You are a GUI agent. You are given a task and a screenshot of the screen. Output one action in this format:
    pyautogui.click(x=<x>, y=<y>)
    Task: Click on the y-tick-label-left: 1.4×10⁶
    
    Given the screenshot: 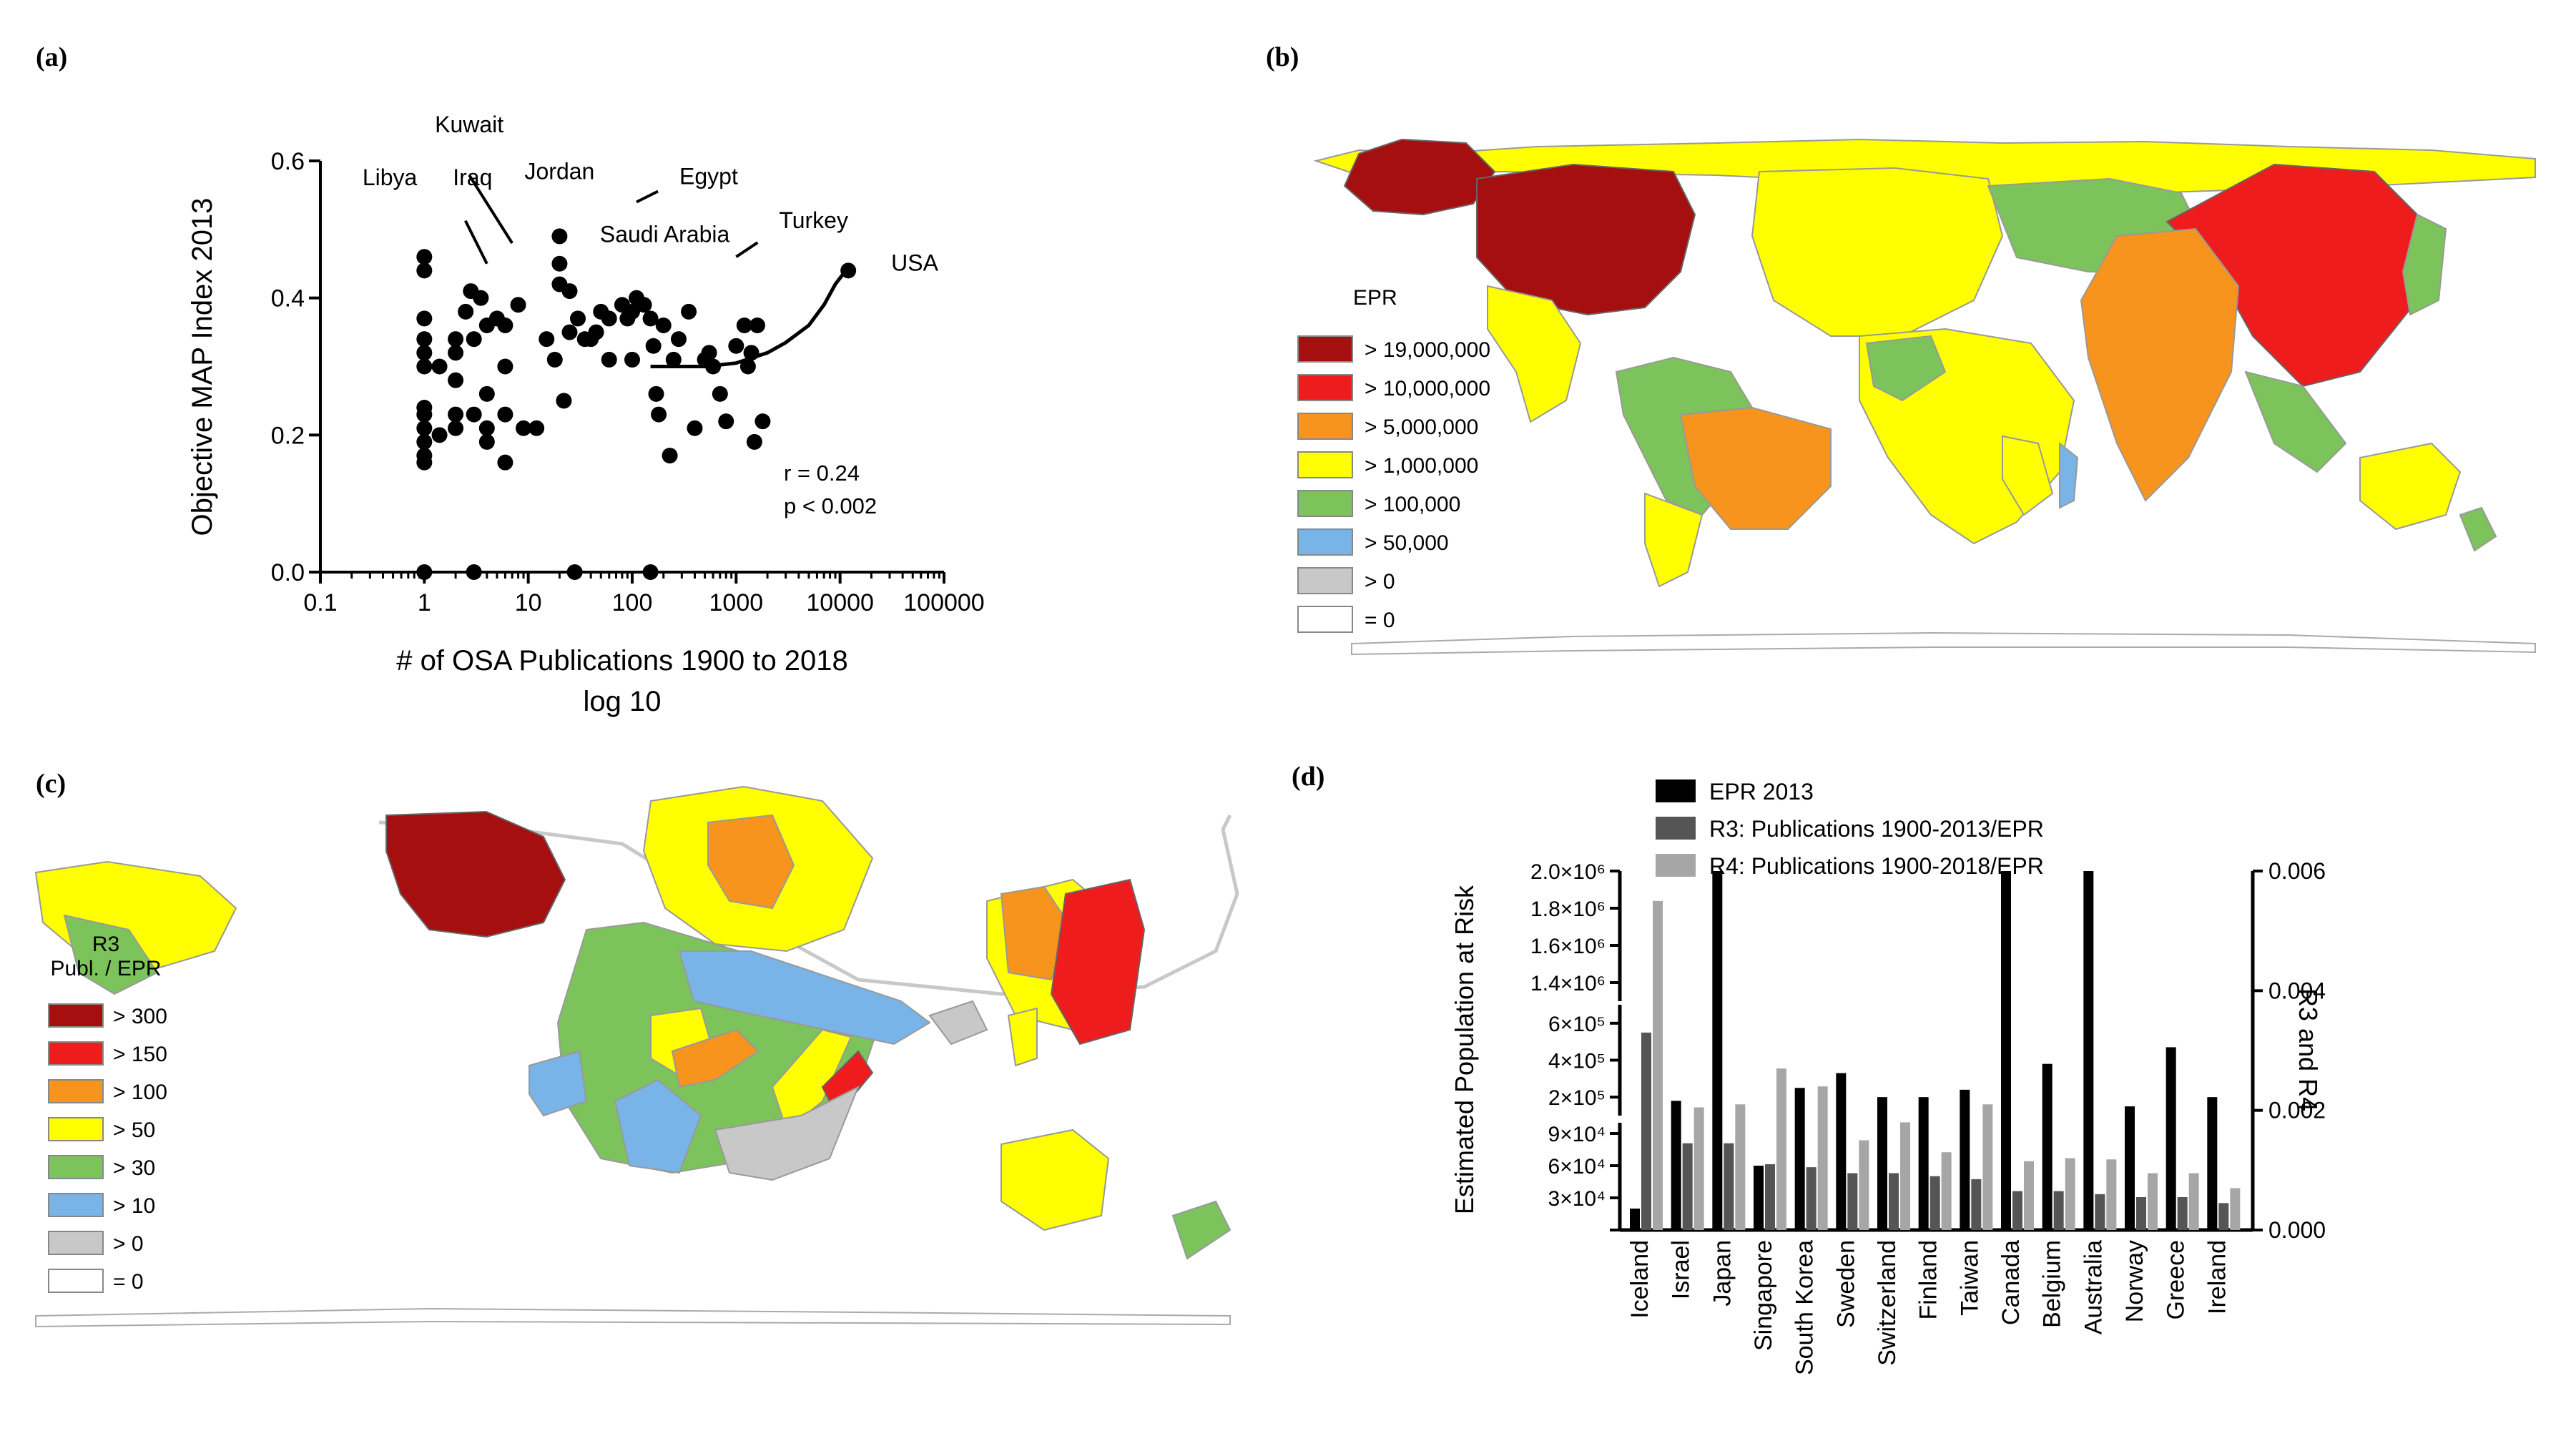 What is the action you would take?
    pyautogui.click(x=1568, y=983)
    